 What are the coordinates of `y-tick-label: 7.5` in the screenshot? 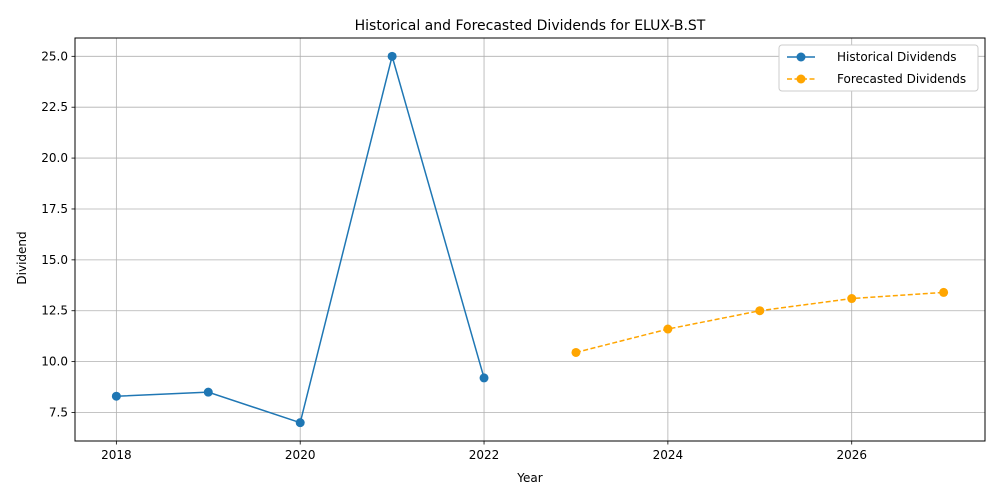 It's located at (58, 413).